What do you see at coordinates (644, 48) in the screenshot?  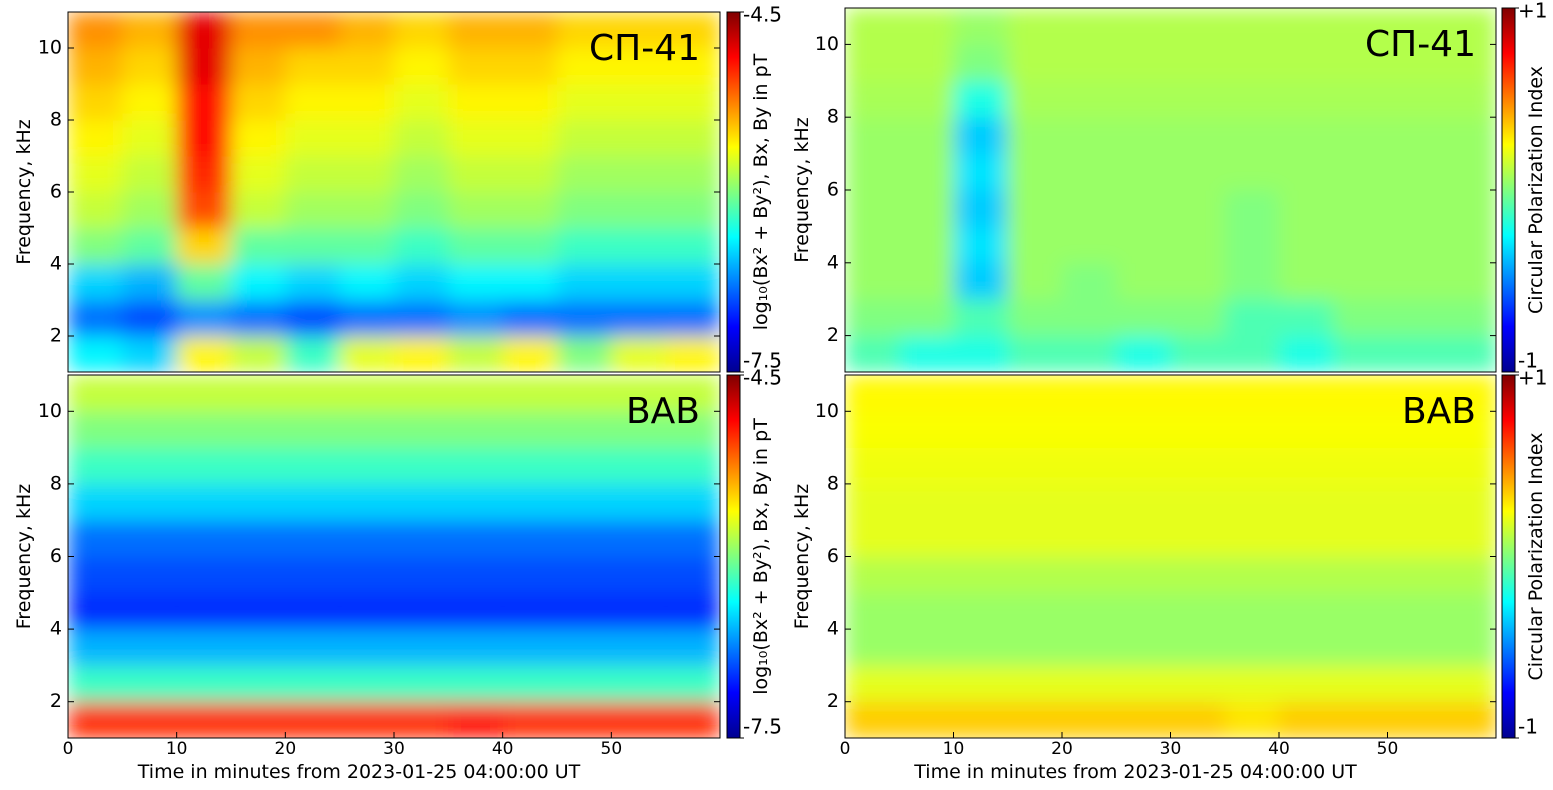 I see `panel-label: СП-41` at bounding box center [644, 48].